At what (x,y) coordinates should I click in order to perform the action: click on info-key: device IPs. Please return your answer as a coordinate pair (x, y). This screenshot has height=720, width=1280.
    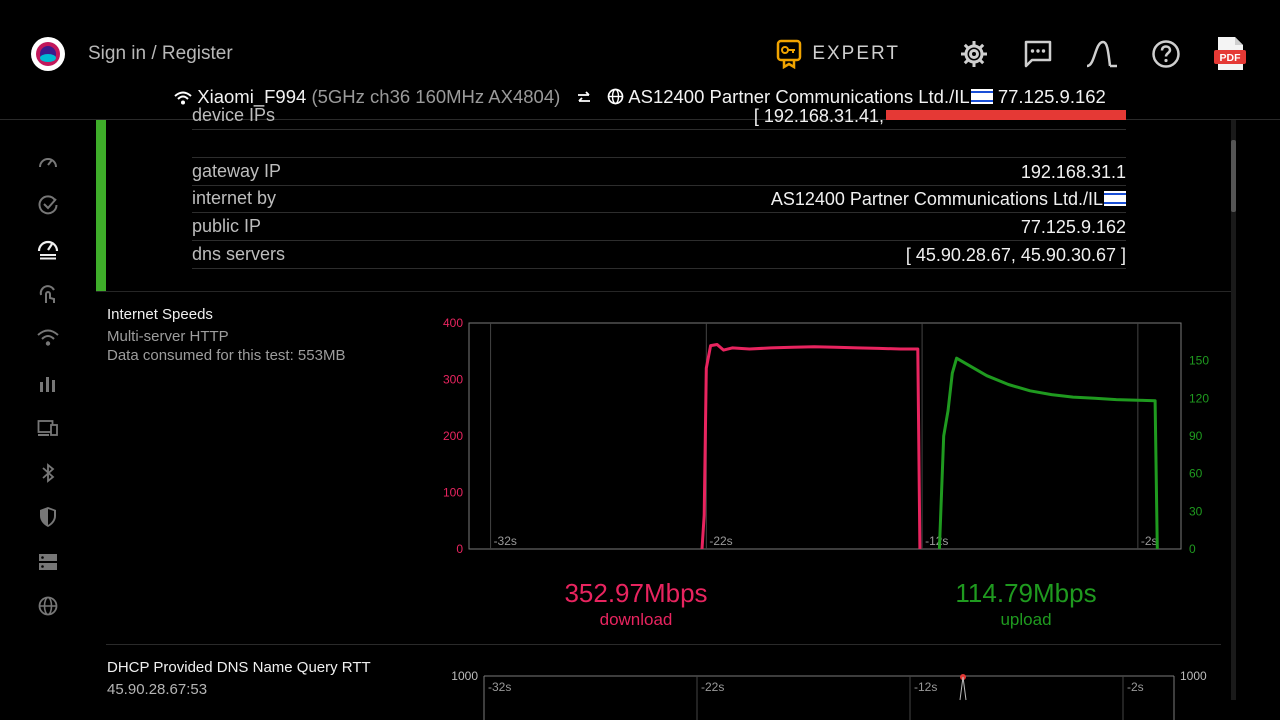
    Looking at the image, I should click on (234, 115).